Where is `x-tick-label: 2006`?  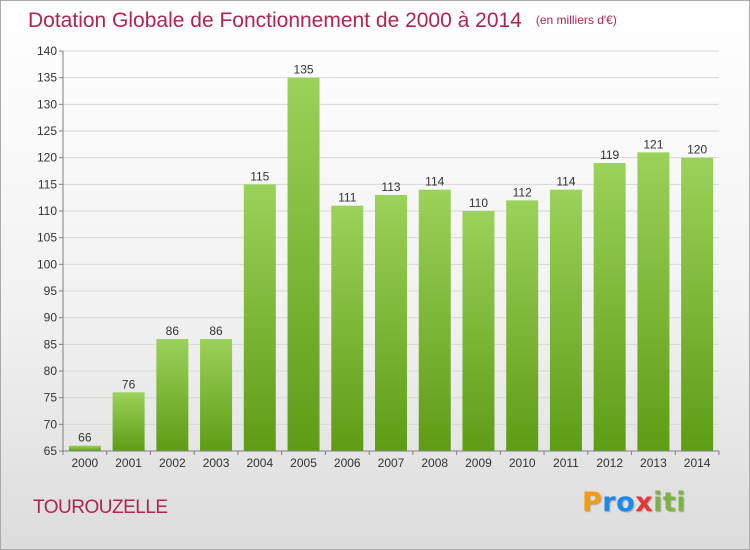
x-tick-label: 2006 is located at coordinates (347, 463).